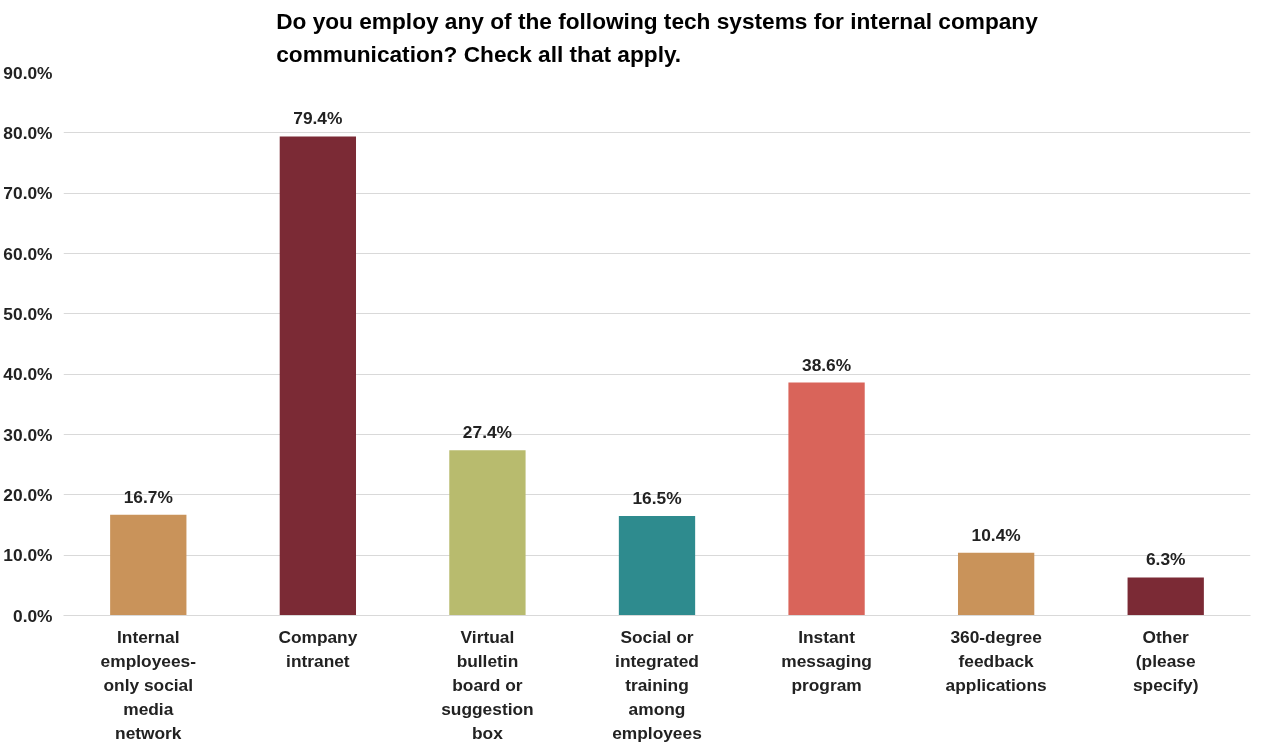 The width and height of the screenshot is (1280, 751). I want to click on y-tick-label: 60.0%, so click(28, 253).